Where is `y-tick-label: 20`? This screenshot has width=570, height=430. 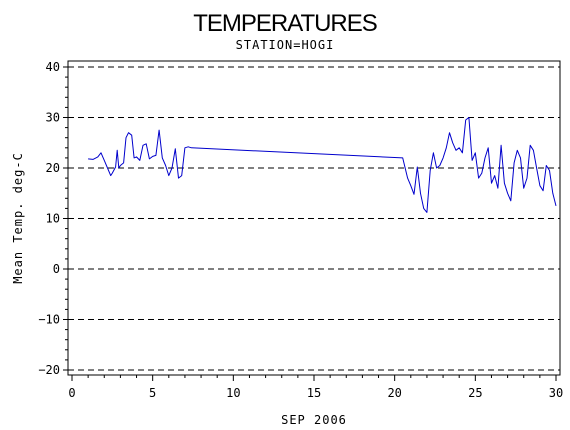
y-tick-label: 20 is located at coordinates (53, 168).